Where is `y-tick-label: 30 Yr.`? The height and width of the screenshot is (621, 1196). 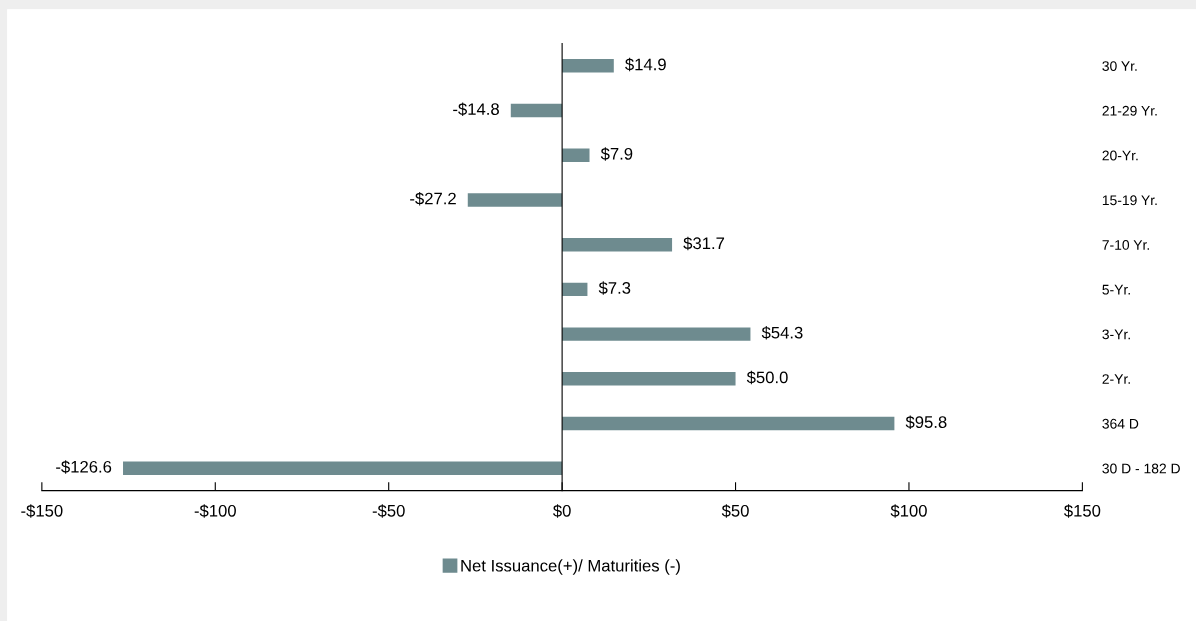
y-tick-label: 30 Yr. is located at coordinates (1119, 66).